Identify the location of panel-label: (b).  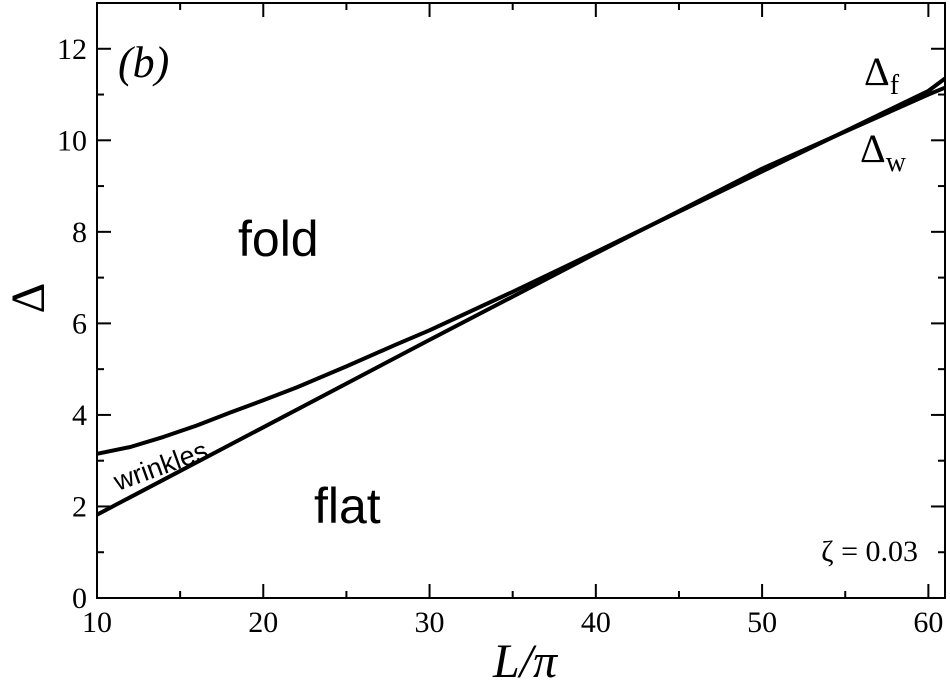
(143, 62).